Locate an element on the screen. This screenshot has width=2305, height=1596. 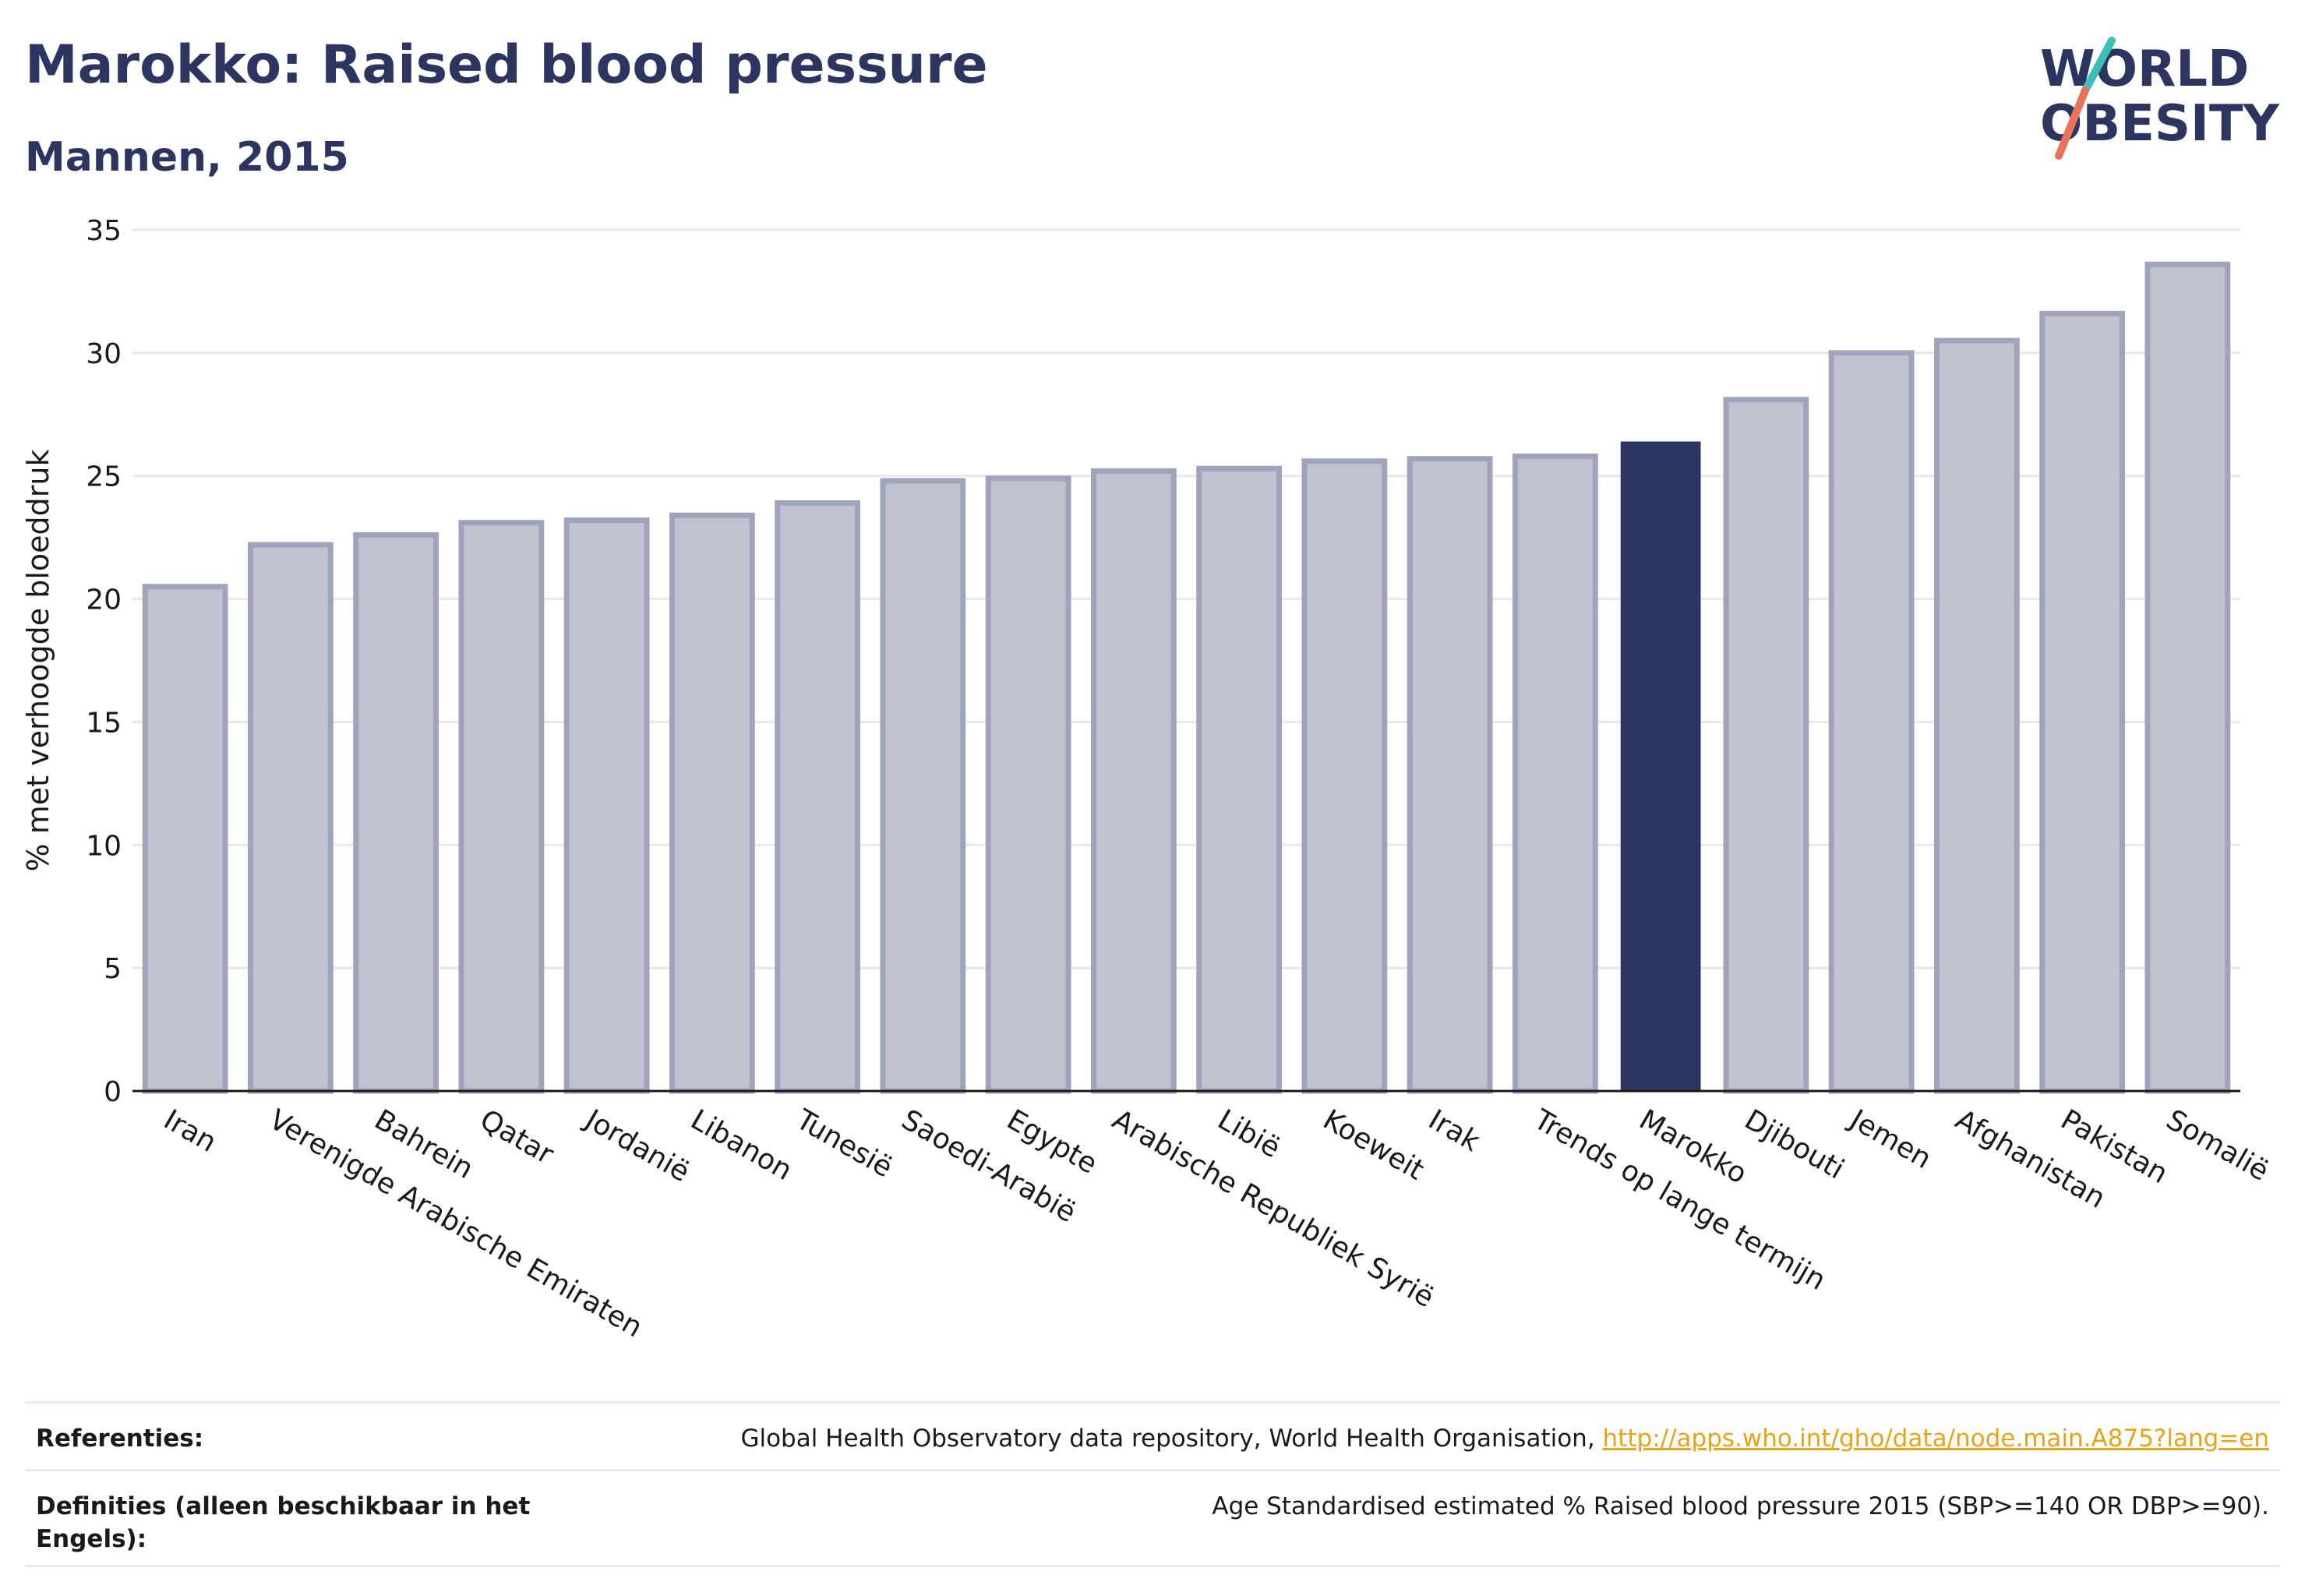
bar-koeweit is located at coordinates (1344, 776).